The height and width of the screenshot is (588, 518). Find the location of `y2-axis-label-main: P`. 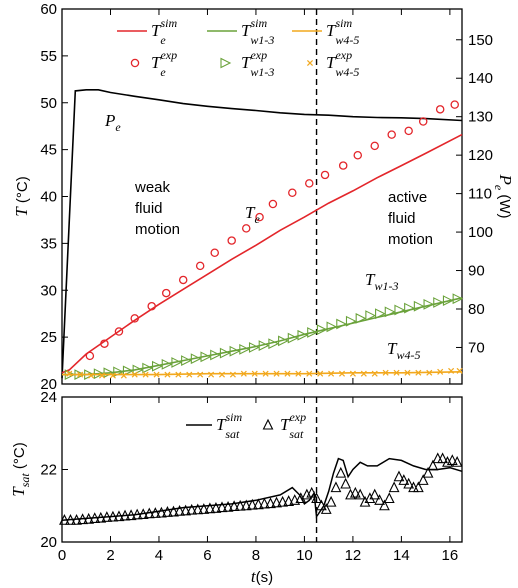

y2-axis-label-main: P is located at coordinates (505, 178).